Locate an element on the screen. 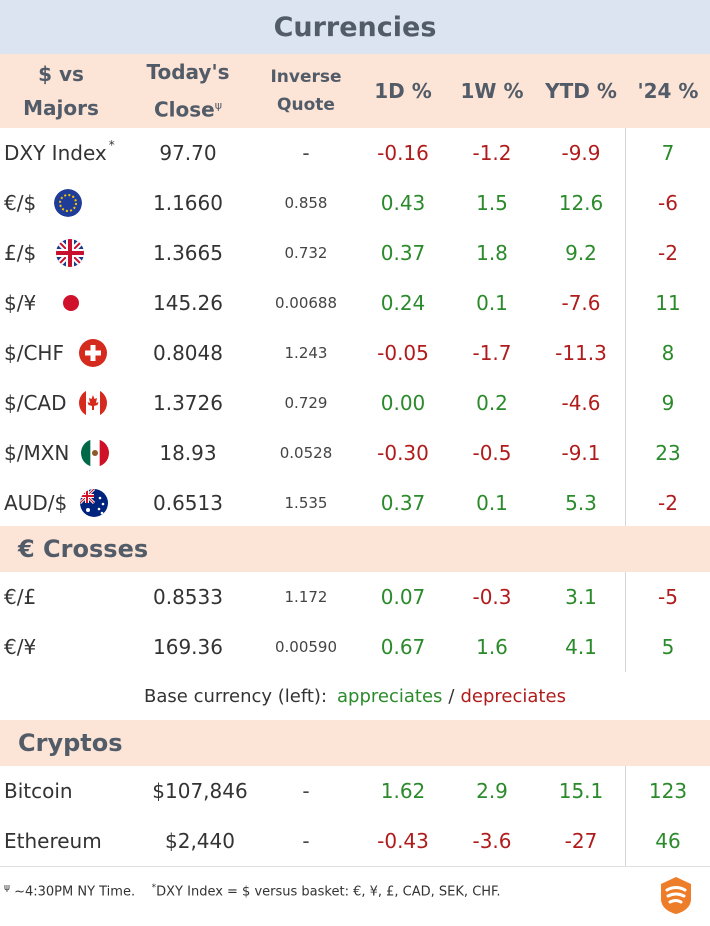 The height and width of the screenshot is (926, 710). close-value: 0.6513 is located at coordinates (188, 503).